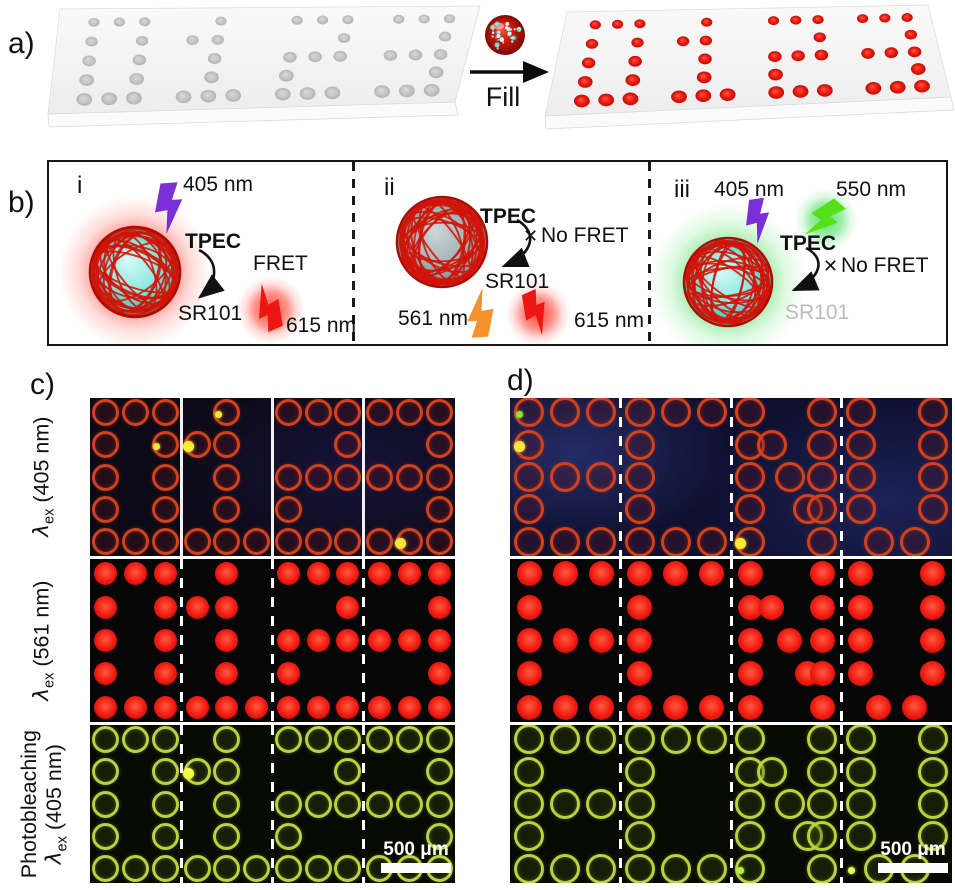 The width and height of the screenshot is (955, 890). Describe the element at coordinates (749, 67) in the screenshot. I see `filled-well-plate` at that location.